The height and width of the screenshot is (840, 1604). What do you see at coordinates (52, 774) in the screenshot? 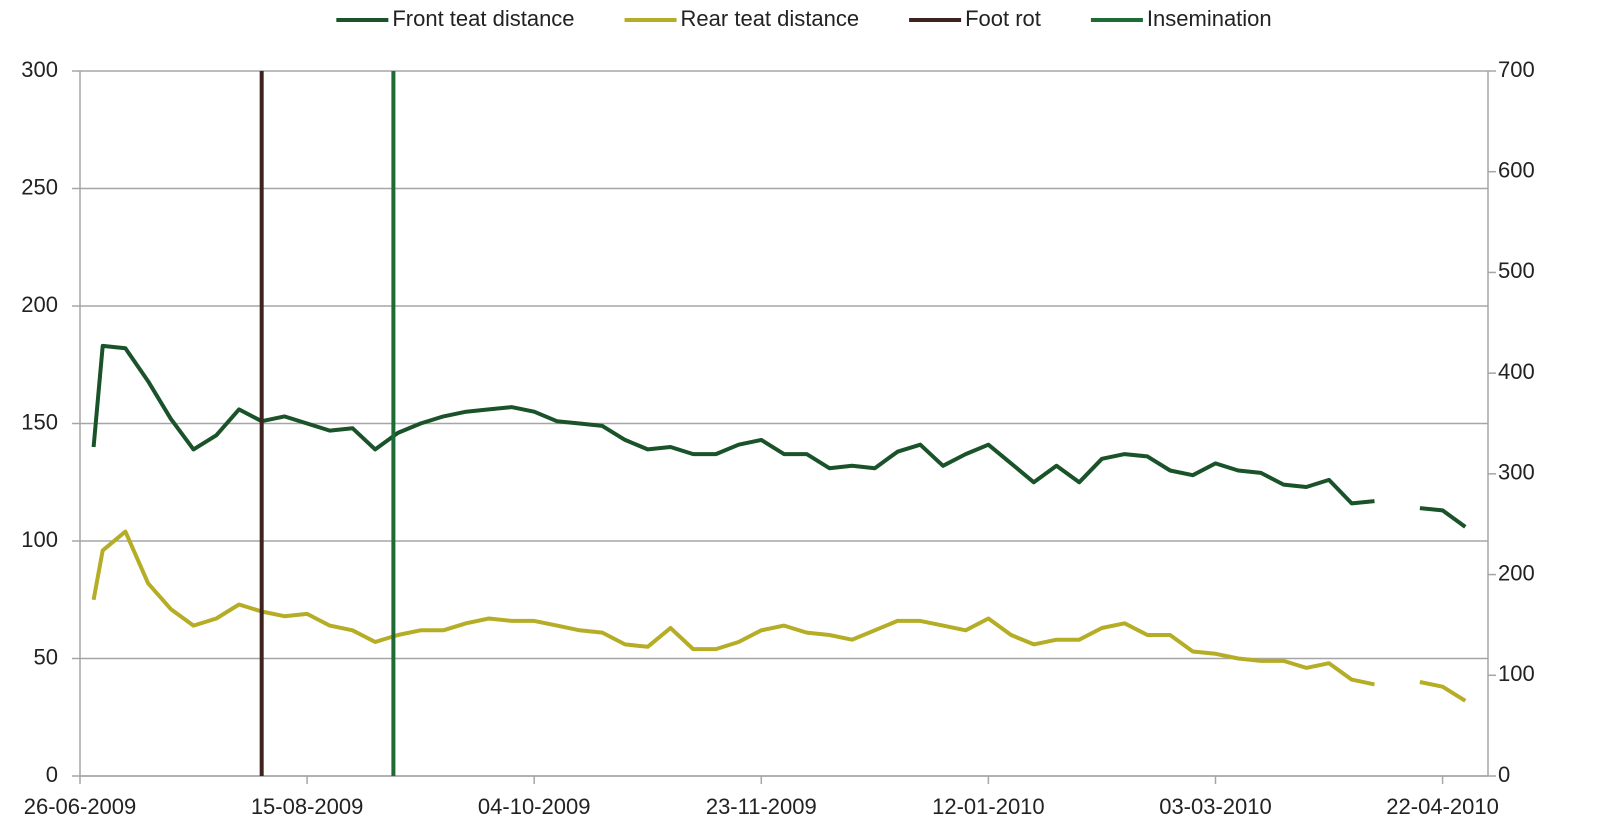
I see `y-tick-label: 0` at bounding box center [52, 774].